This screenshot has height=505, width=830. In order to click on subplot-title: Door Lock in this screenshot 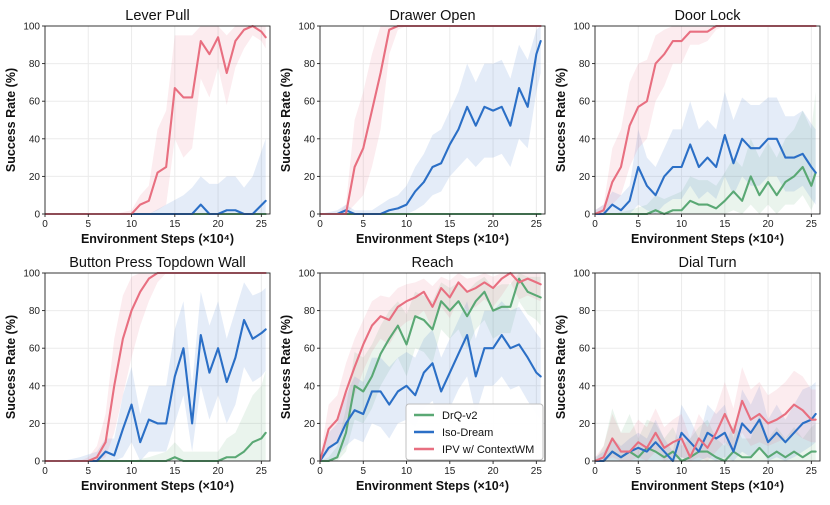, I will do `click(707, 16)`.